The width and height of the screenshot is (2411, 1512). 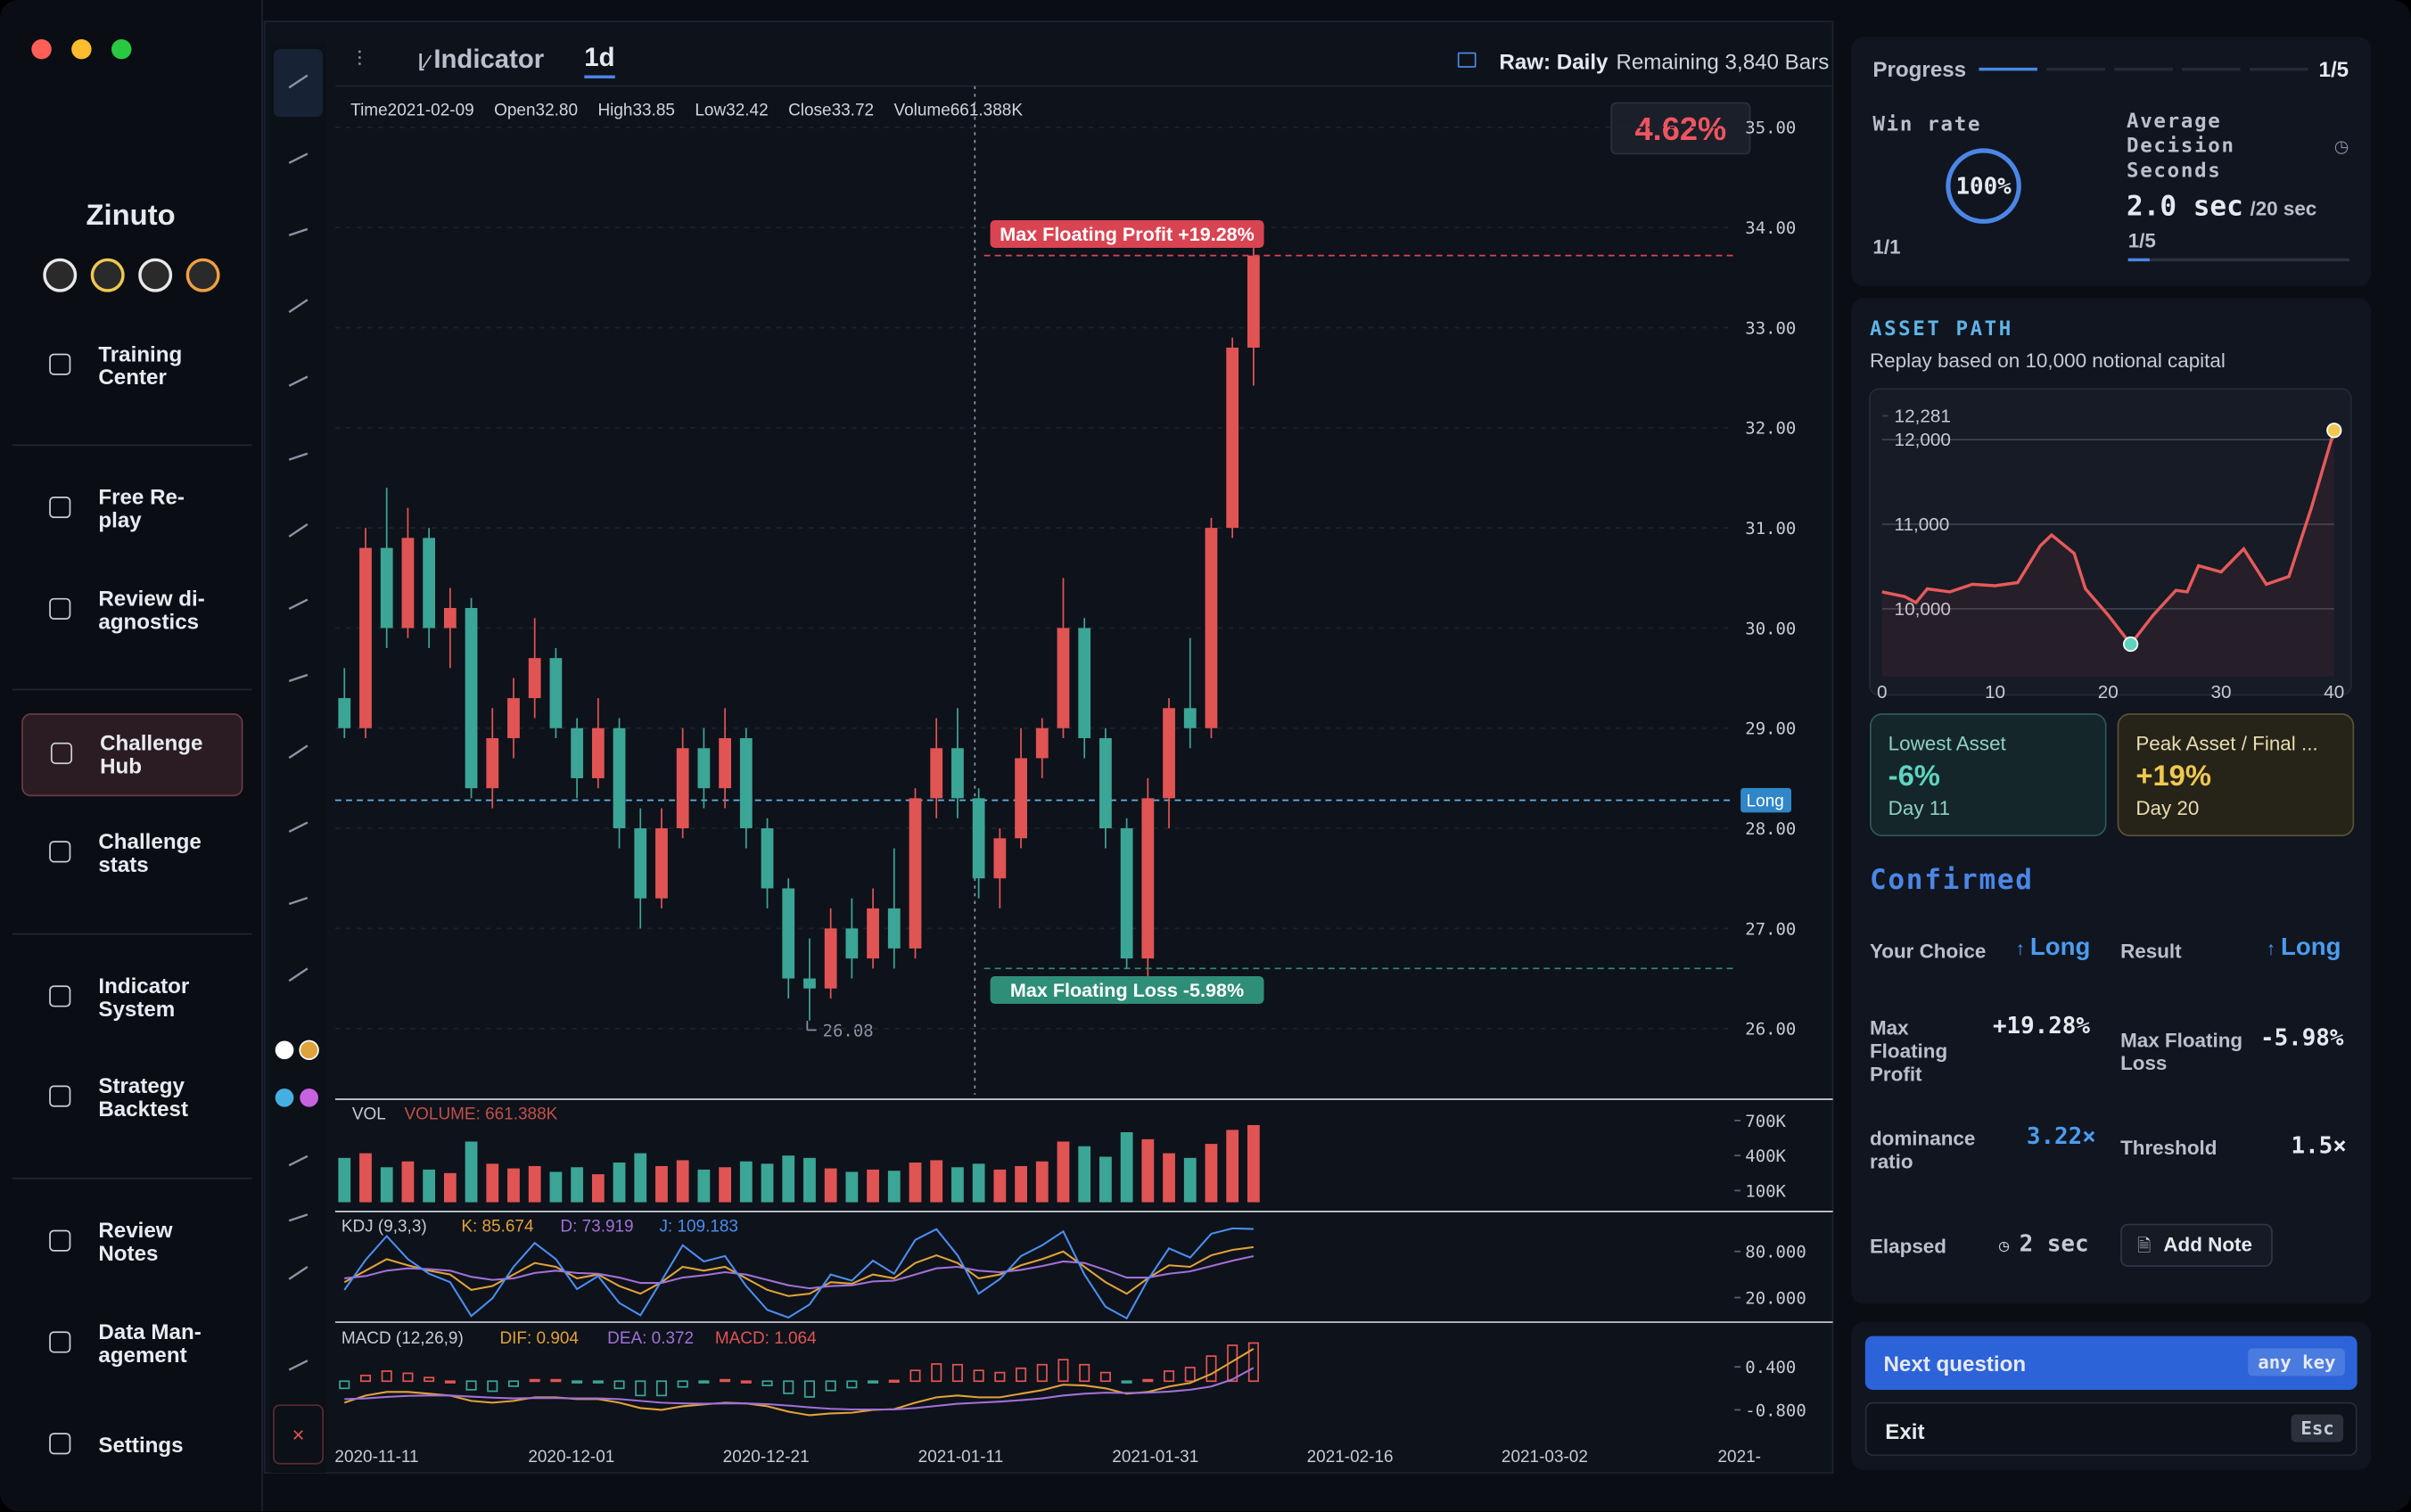 What do you see at coordinates (376, 1457) in the screenshot?
I see `x-tick-label: 2020-11-11` at bounding box center [376, 1457].